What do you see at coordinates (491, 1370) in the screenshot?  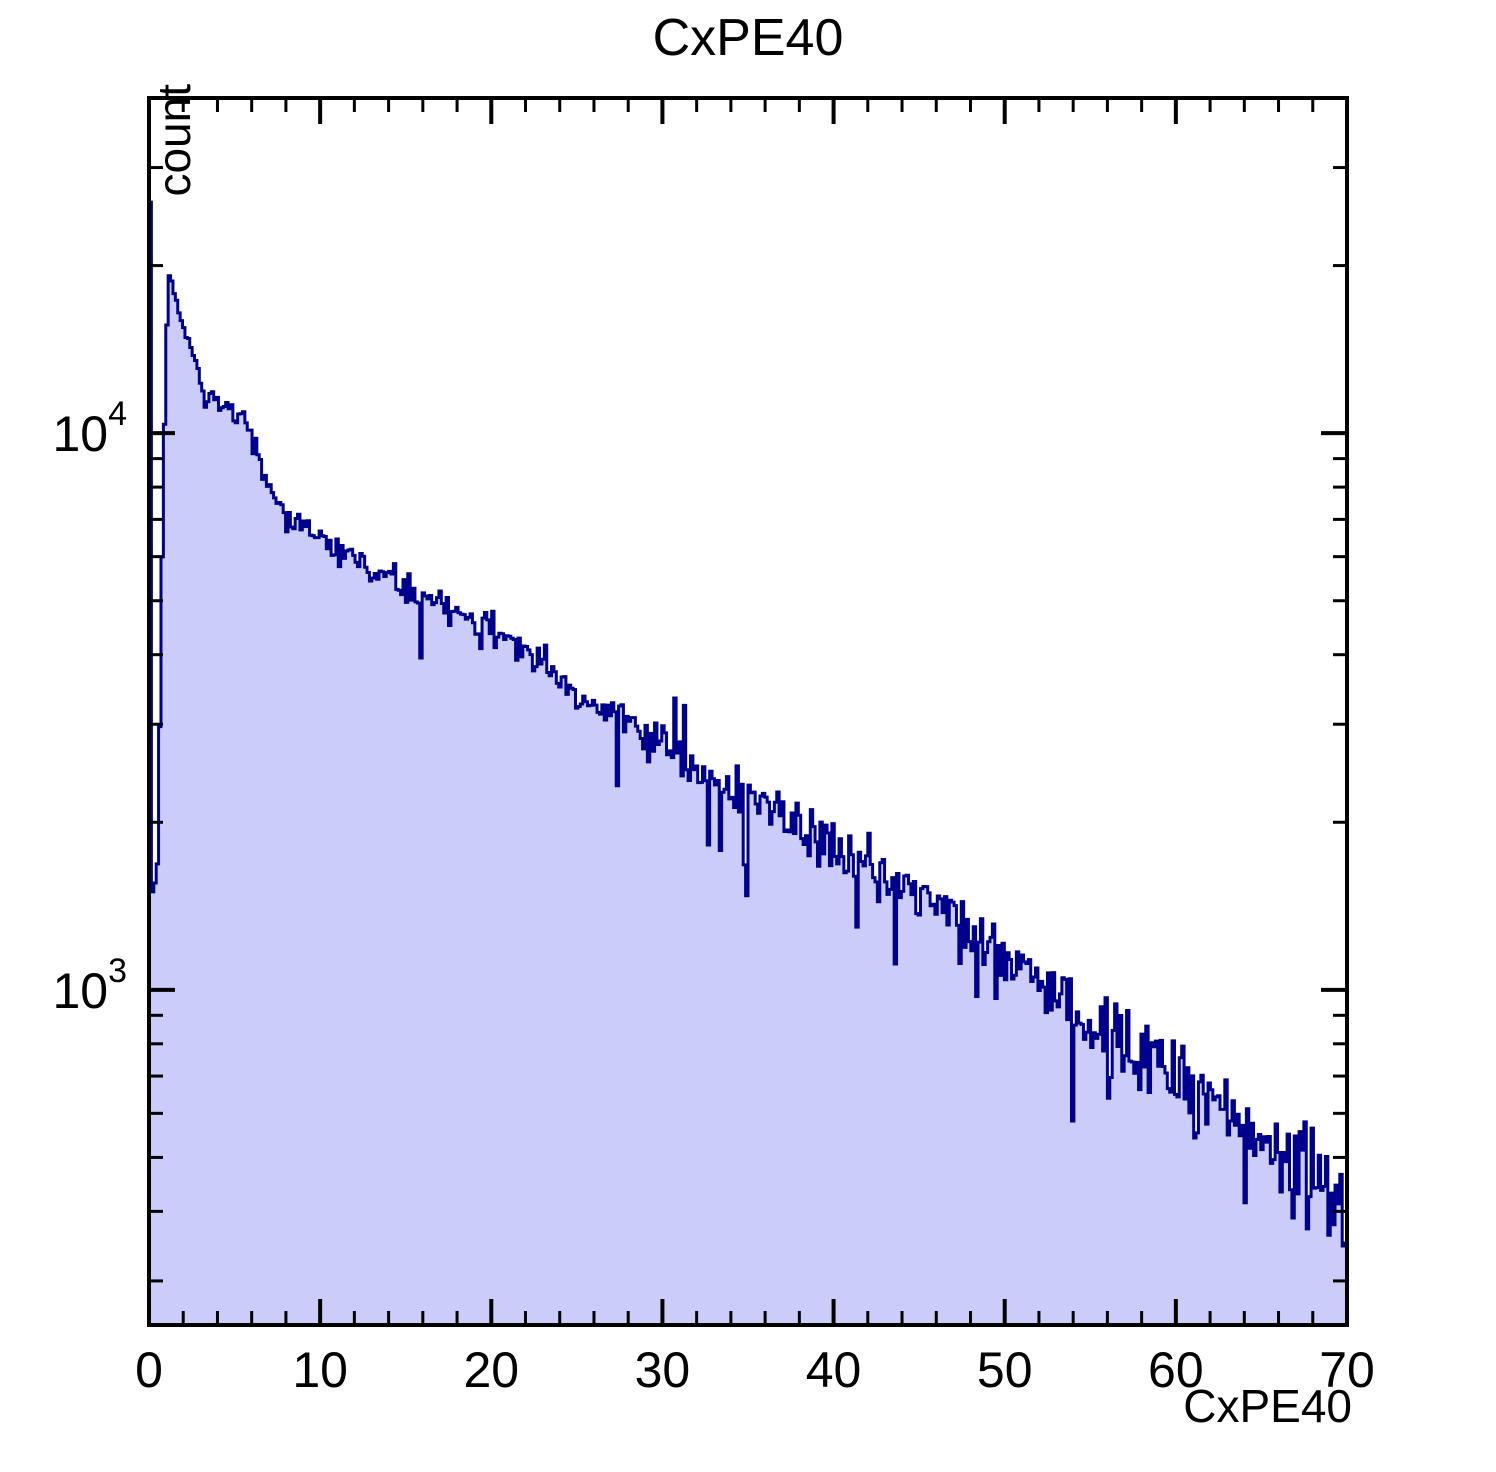 I see `x-tick-label: 20` at bounding box center [491, 1370].